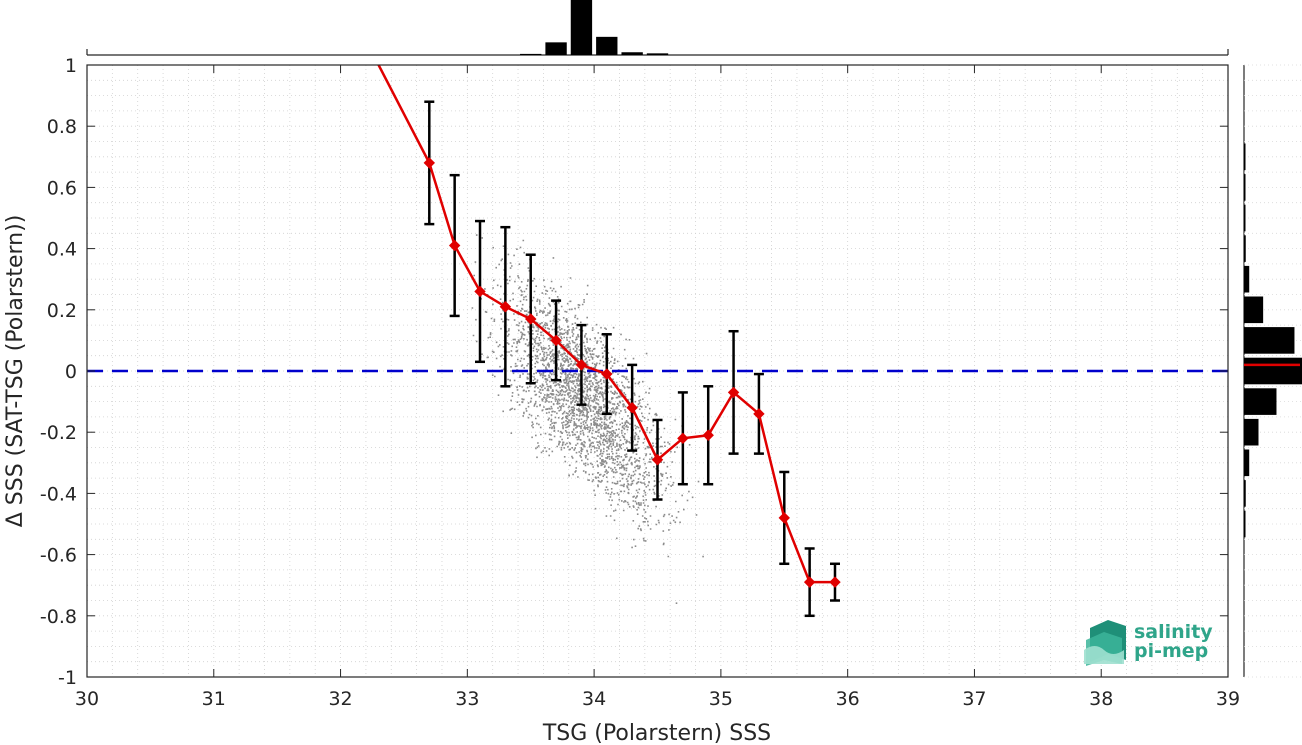 Image resolution: width=1302 pixels, height=745 pixels. What do you see at coordinates (67, 678) in the screenshot?
I see `y-tick-label: -1` at bounding box center [67, 678].